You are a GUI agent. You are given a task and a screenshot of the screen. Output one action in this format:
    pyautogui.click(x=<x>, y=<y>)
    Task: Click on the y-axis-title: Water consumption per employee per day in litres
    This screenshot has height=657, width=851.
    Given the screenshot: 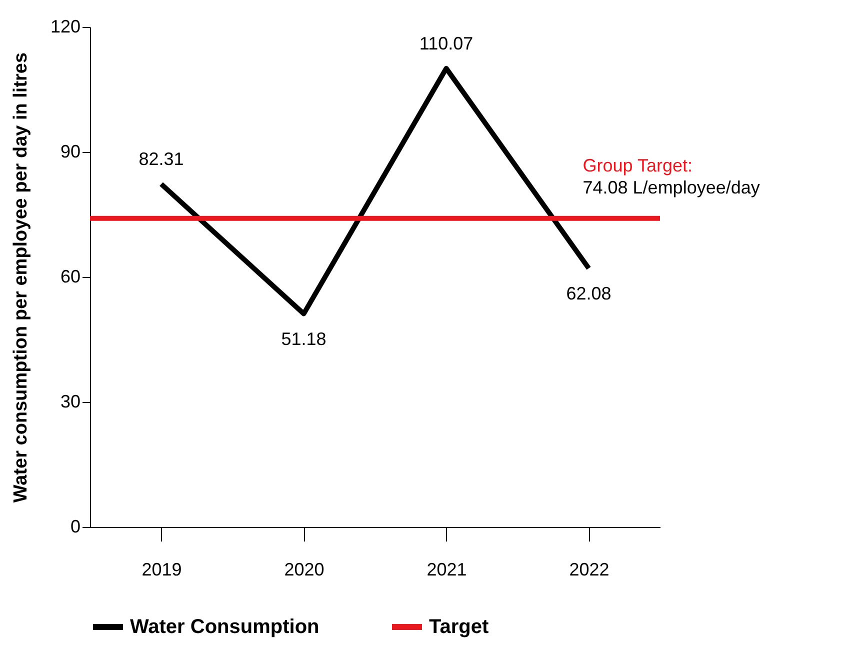 What is the action you would take?
    pyautogui.click(x=21, y=277)
    